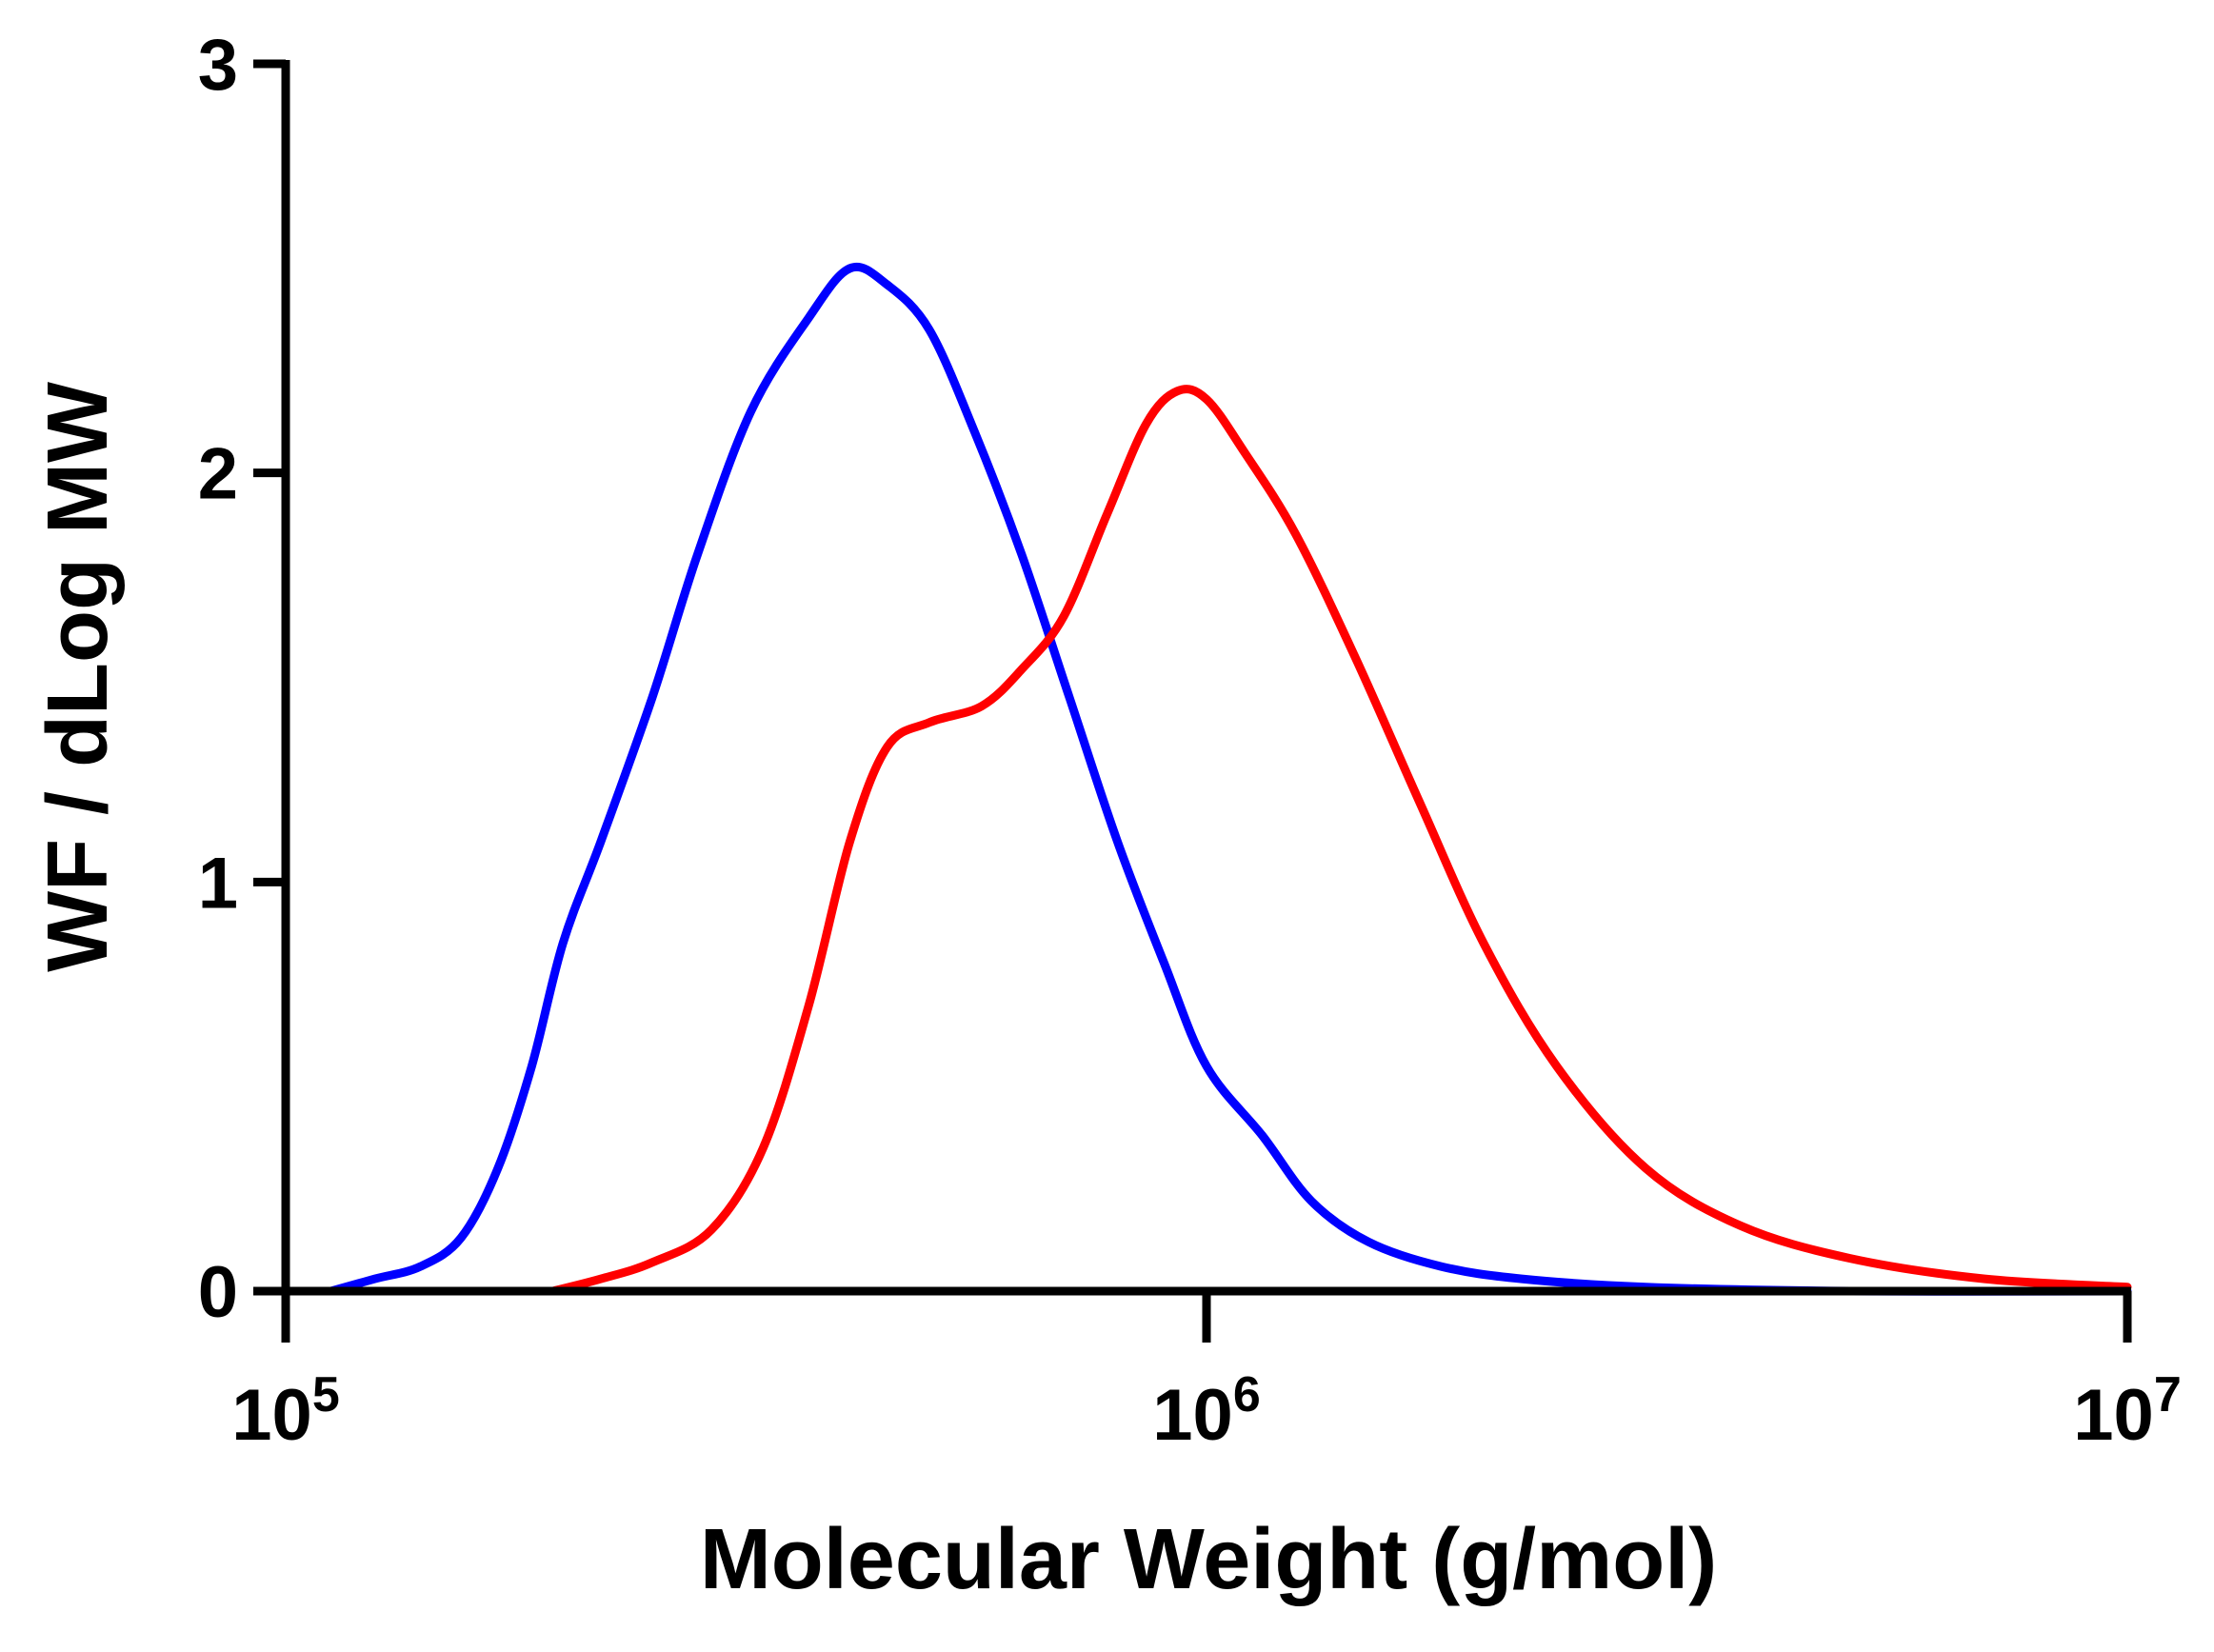  Describe the element at coordinates (218, 883) in the screenshot. I see `y-tick-label: 1` at that location.